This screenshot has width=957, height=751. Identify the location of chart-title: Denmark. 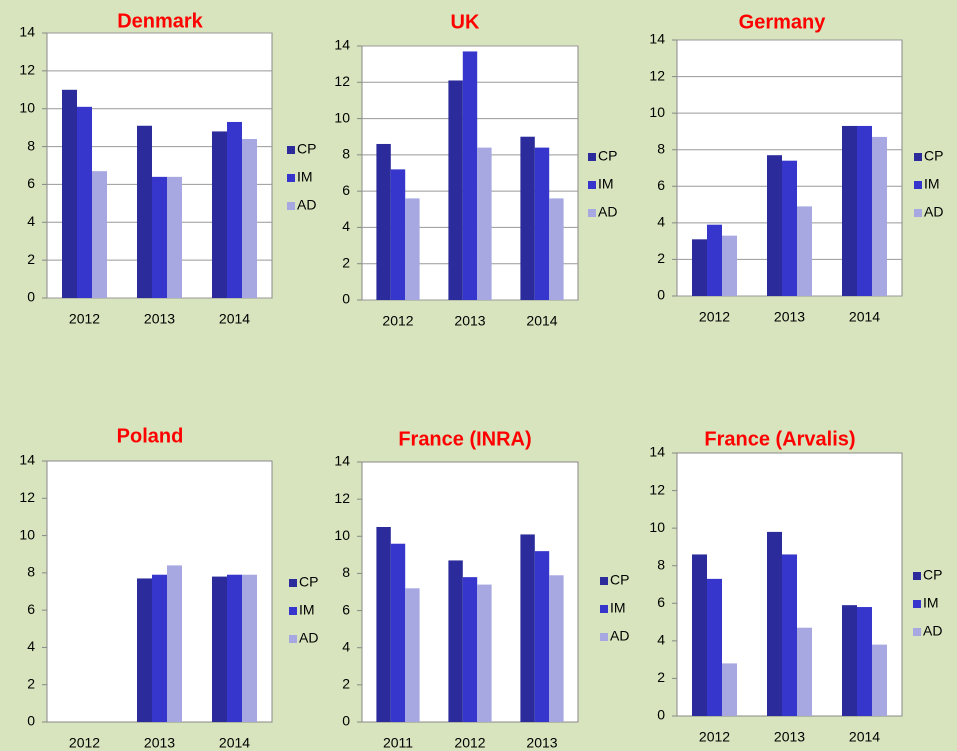
(160, 21).